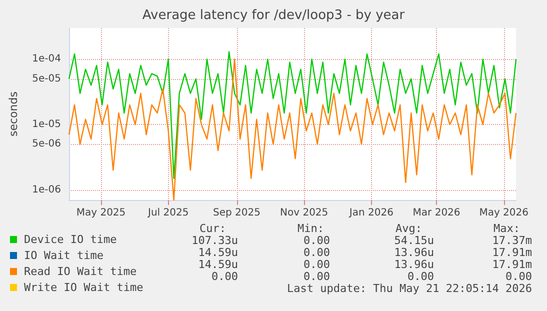  I want to click on text: Min:, so click(311, 228).